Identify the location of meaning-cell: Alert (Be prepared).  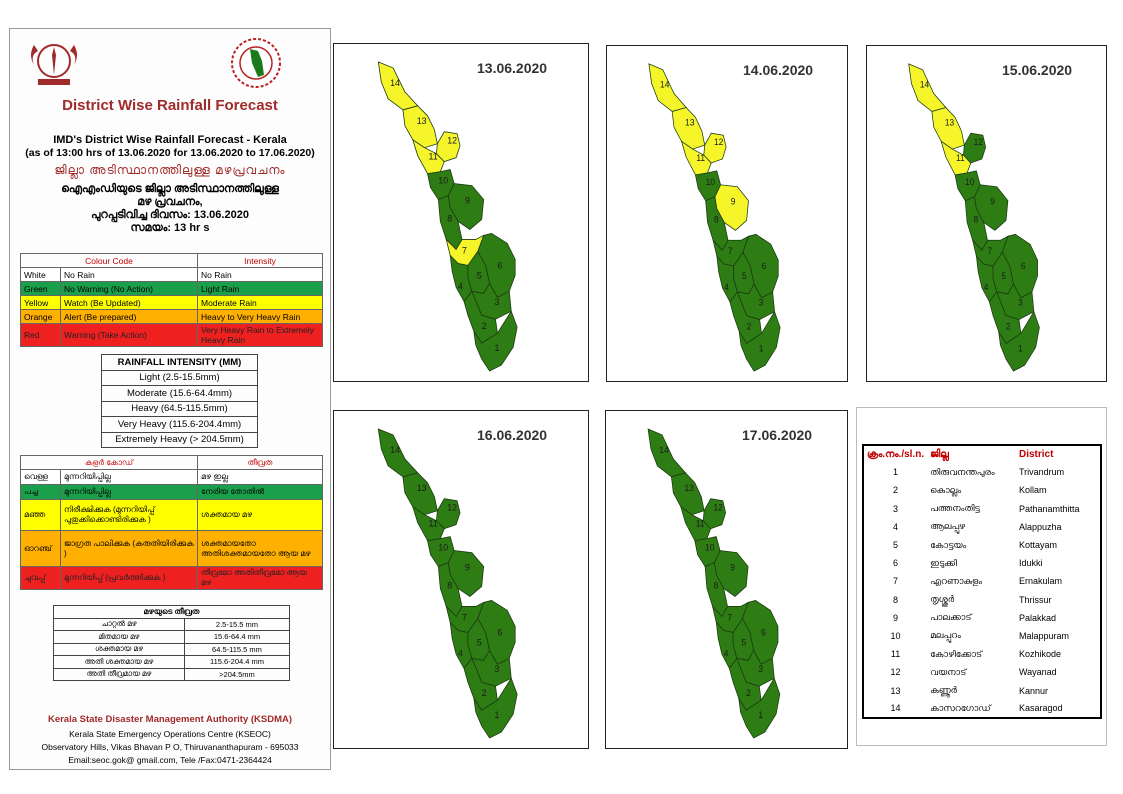
(129, 316).